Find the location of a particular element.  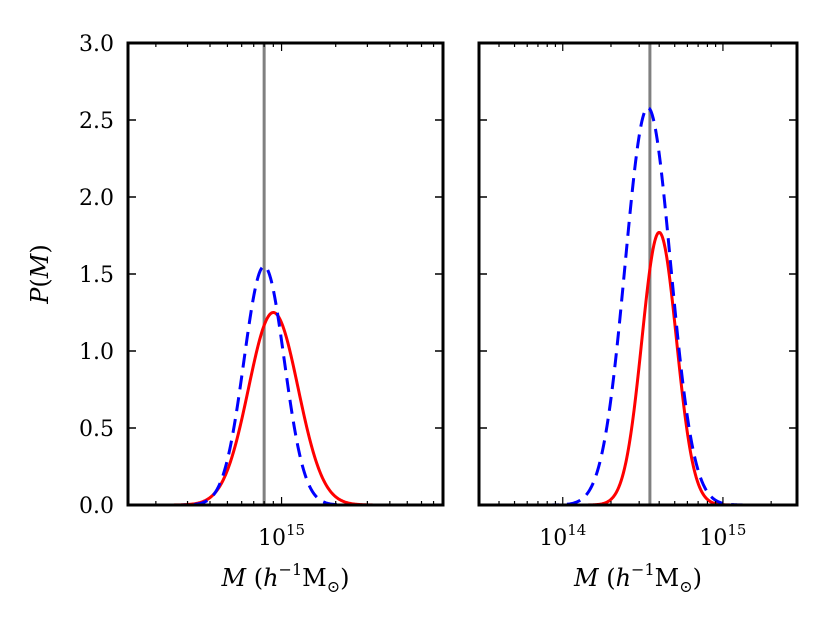

panel-left-series-blue-dashed is located at coordinates (285, 384).